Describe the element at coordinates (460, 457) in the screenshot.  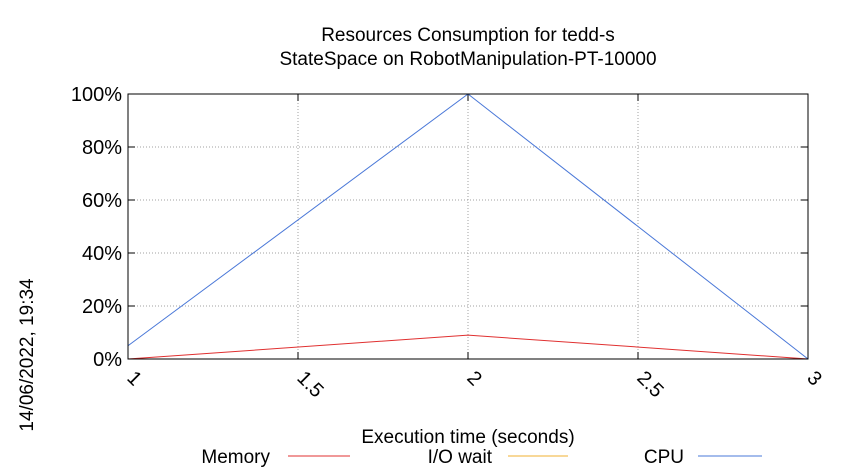
I see `legend-label-i-o-wait: I/O wait` at that location.